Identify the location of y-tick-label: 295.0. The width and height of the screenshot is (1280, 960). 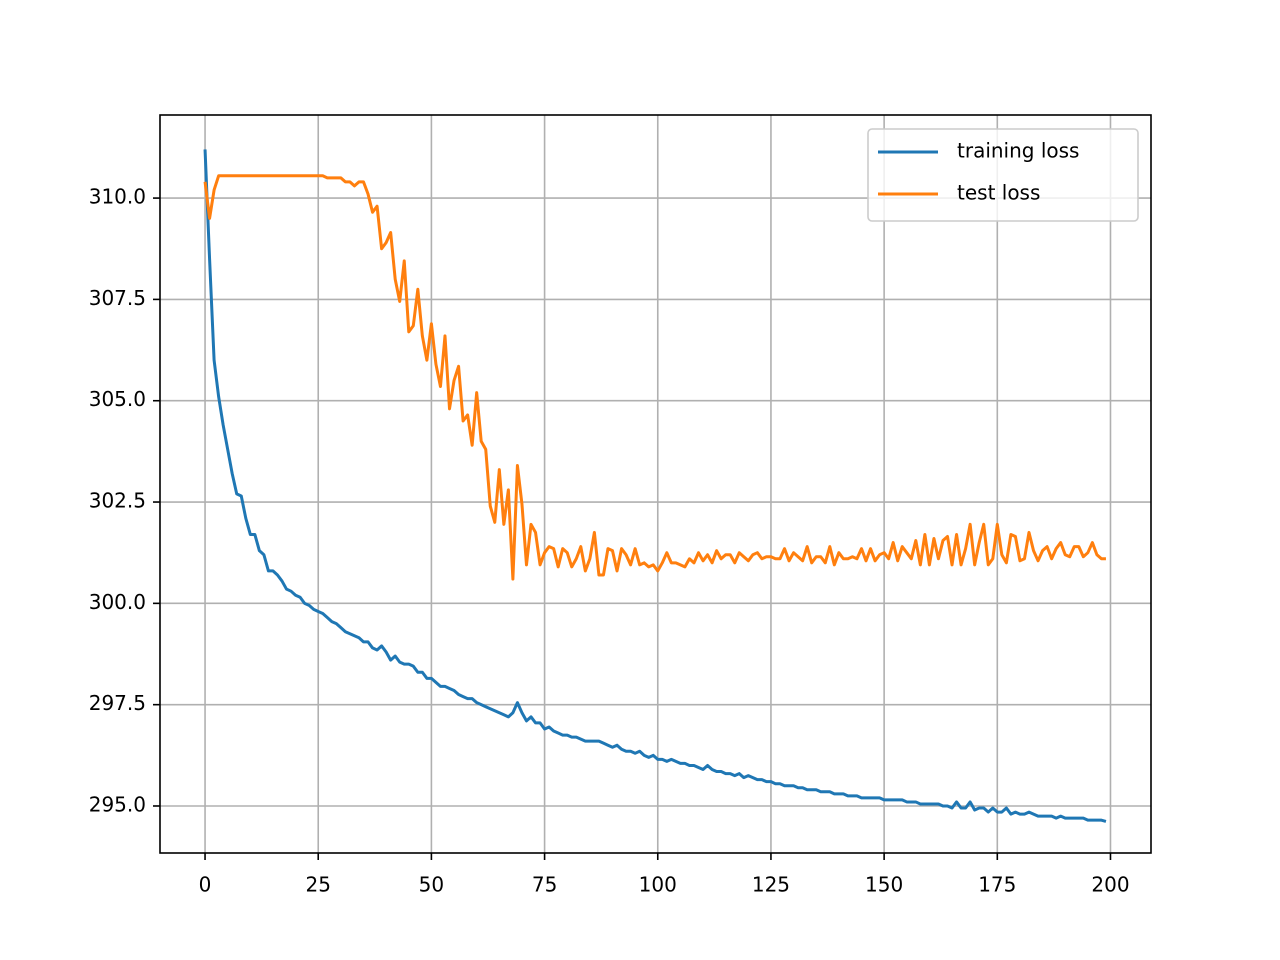
(117, 804).